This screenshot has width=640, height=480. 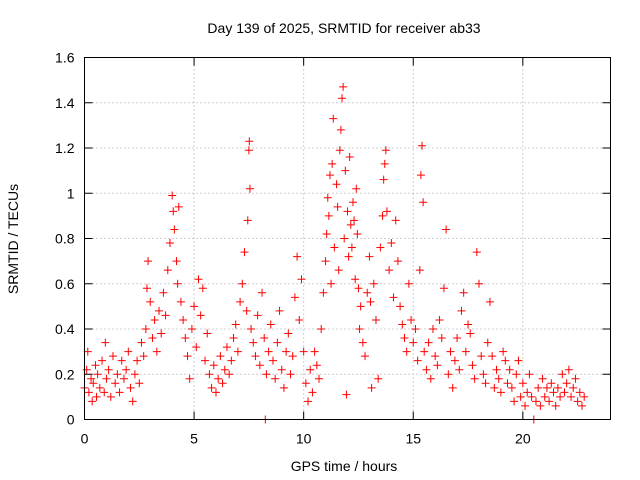 What do you see at coordinates (194, 439) in the screenshot?
I see `x-tick-label: 5` at bounding box center [194, 439].